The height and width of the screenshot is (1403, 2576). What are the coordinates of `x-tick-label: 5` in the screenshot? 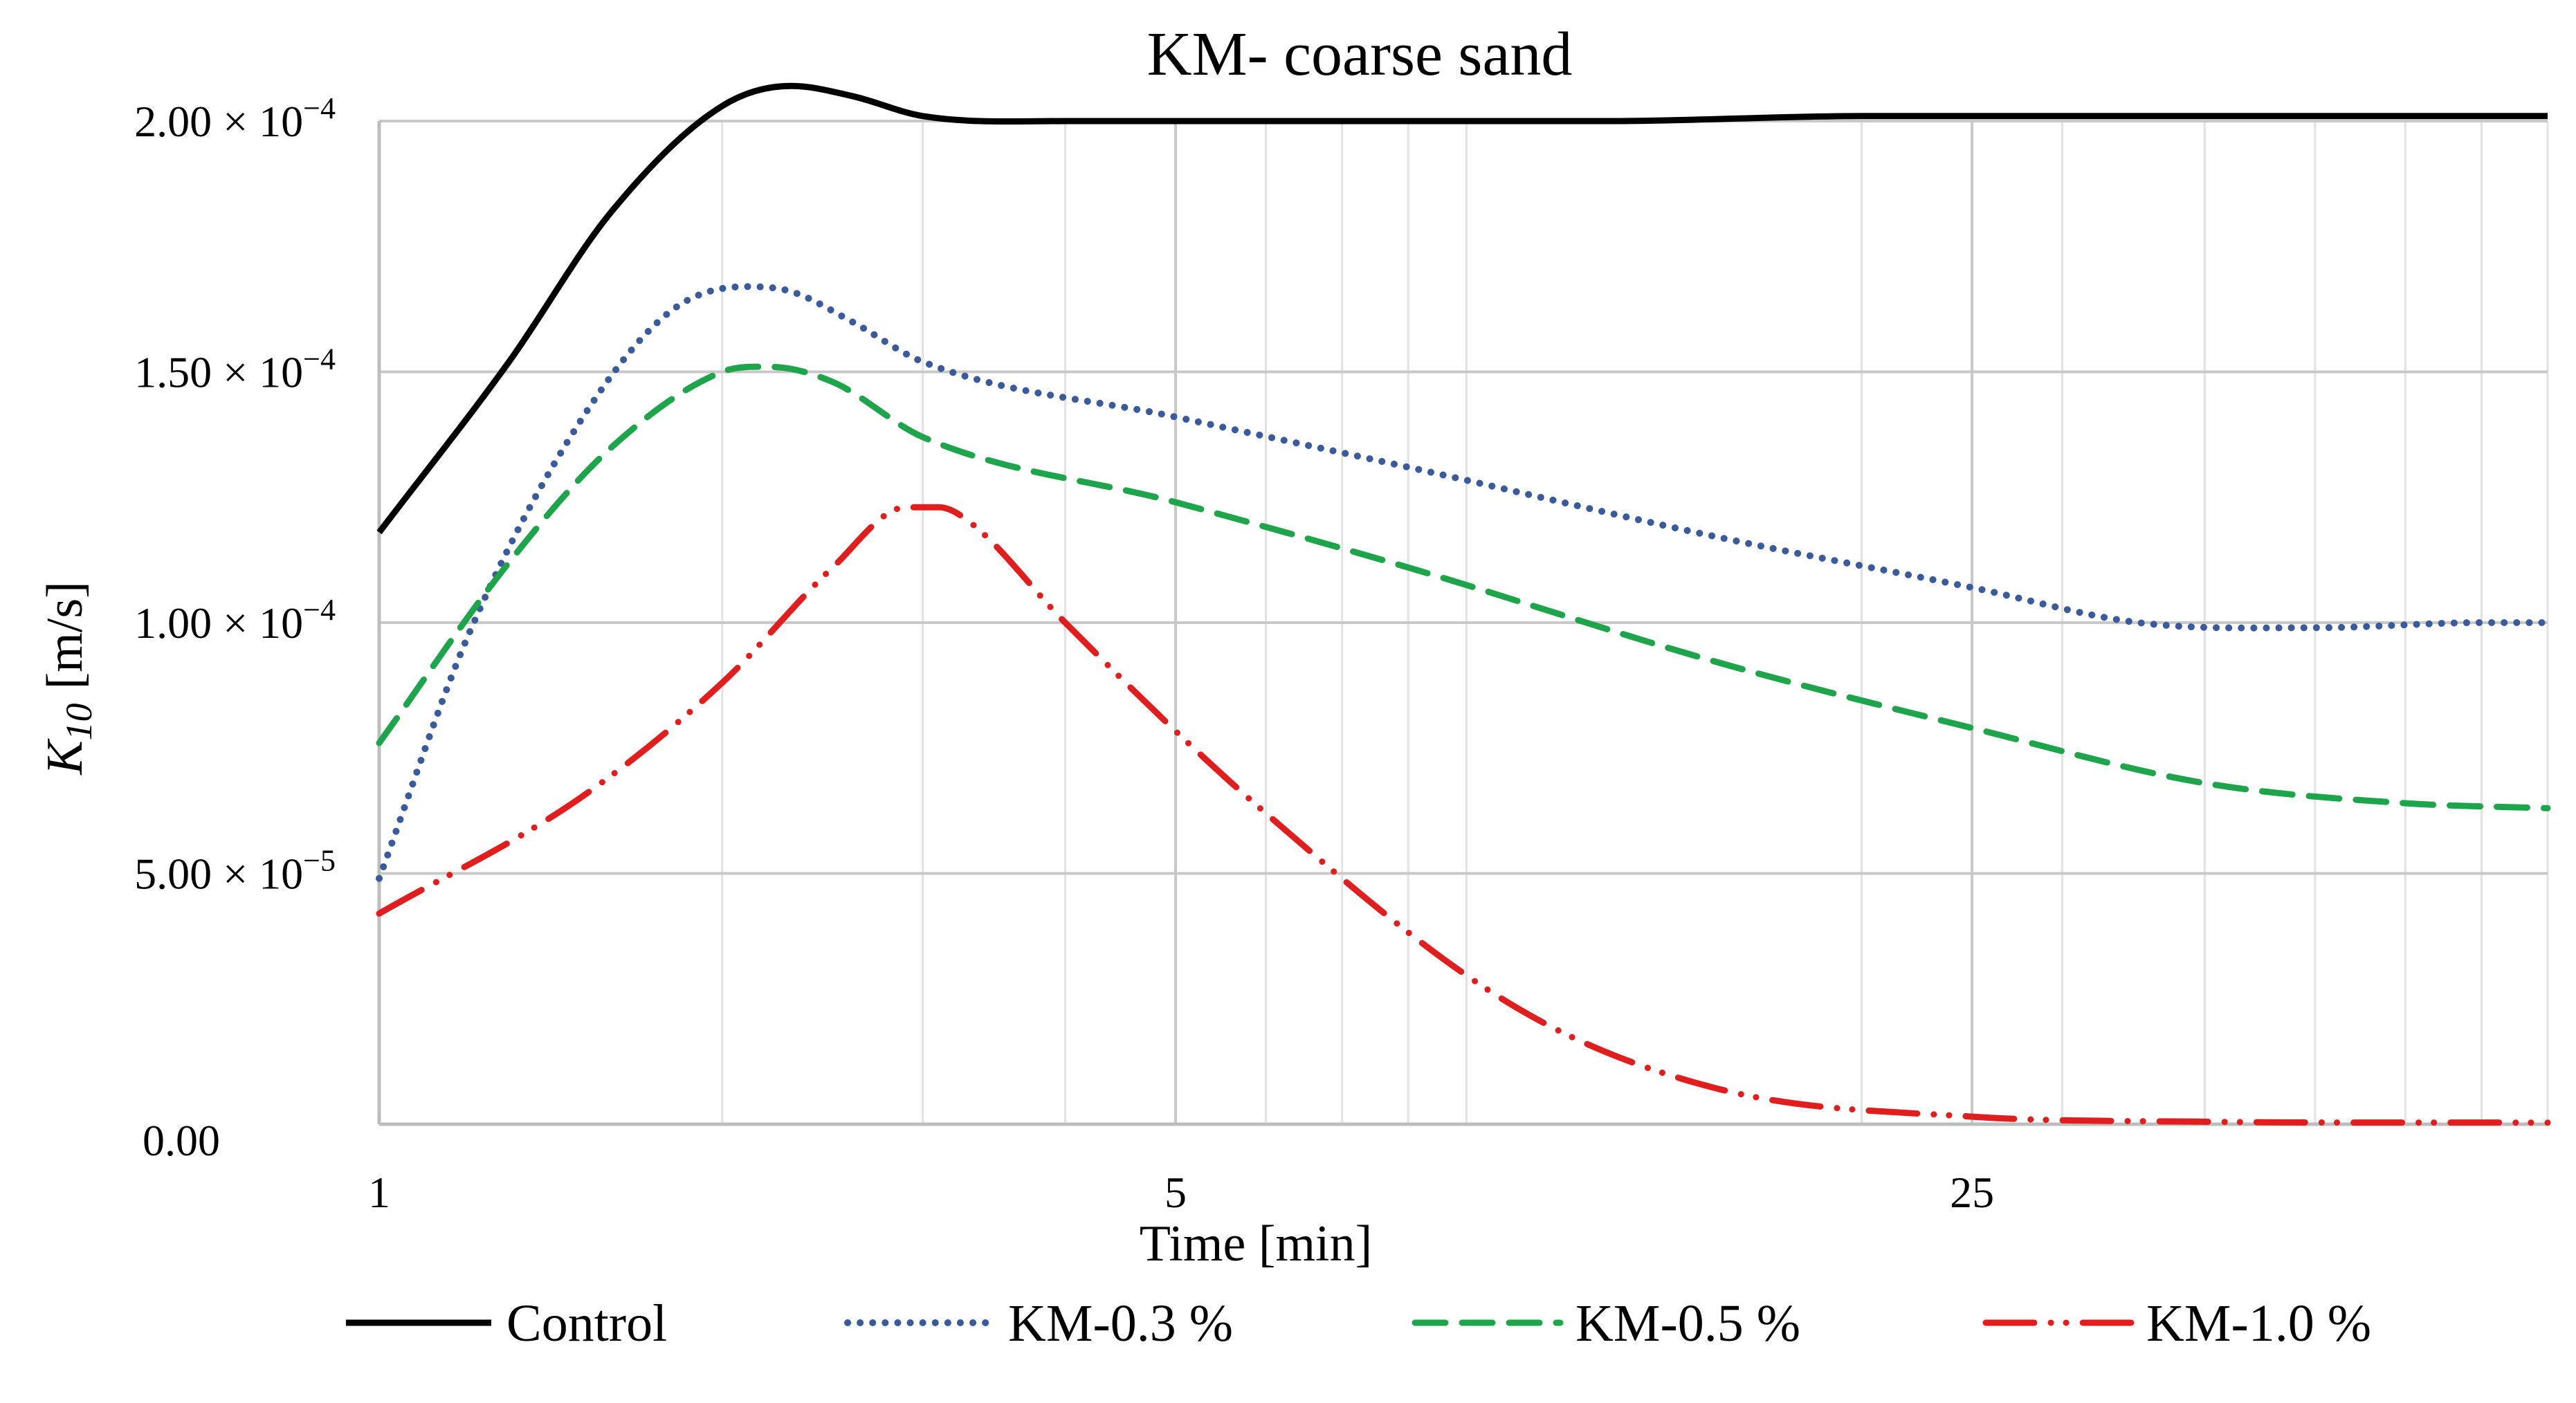 It's located at (1175, 1192).